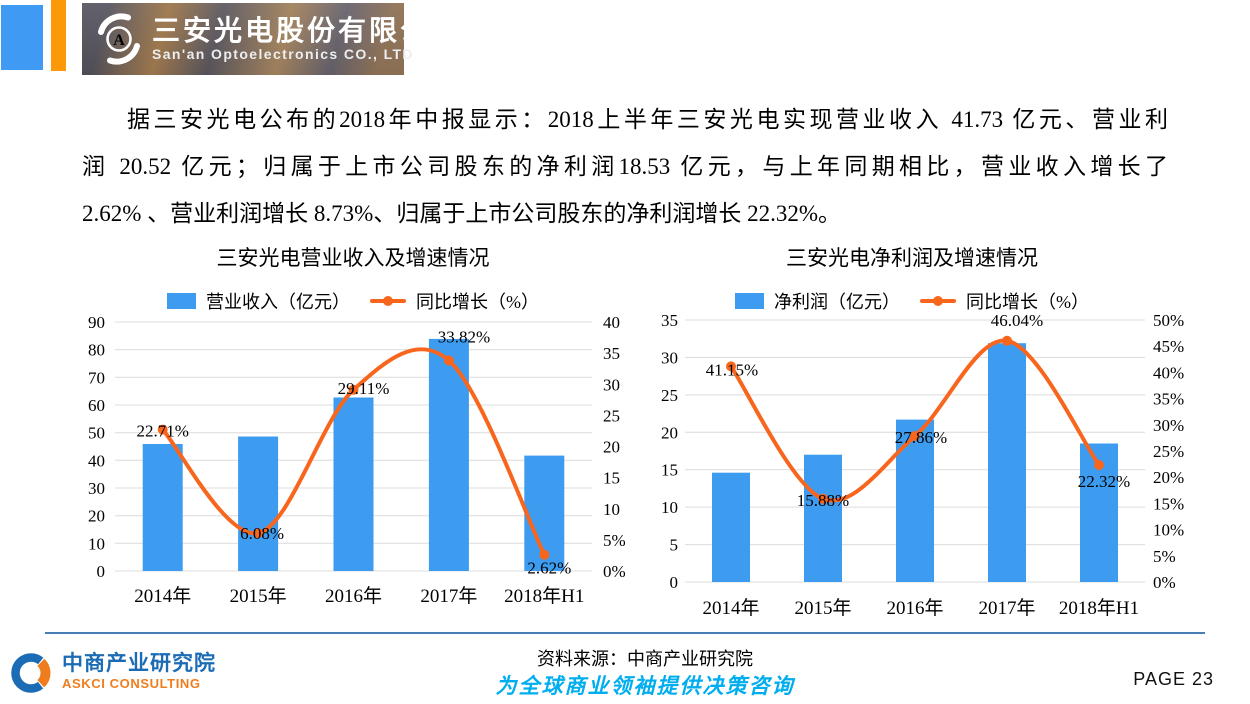 The image size is (1250, 704). Describe the element at coordinates (730, 608) in the screenshot. I see `x-axis-label: 2014年` at that location.